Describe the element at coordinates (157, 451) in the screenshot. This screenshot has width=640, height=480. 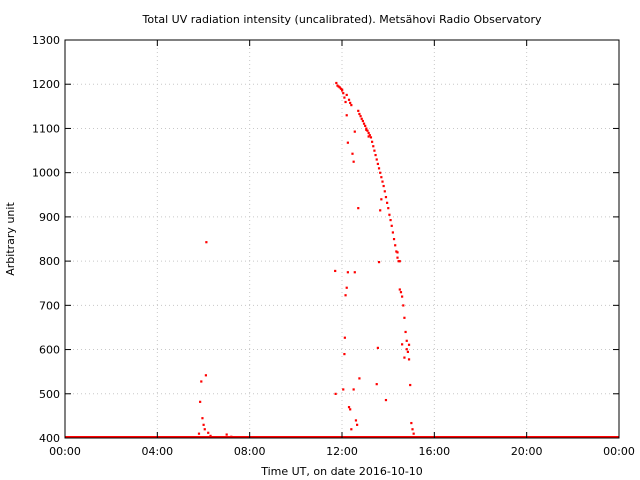
I see `x-tick-label: 04:00` at that location.